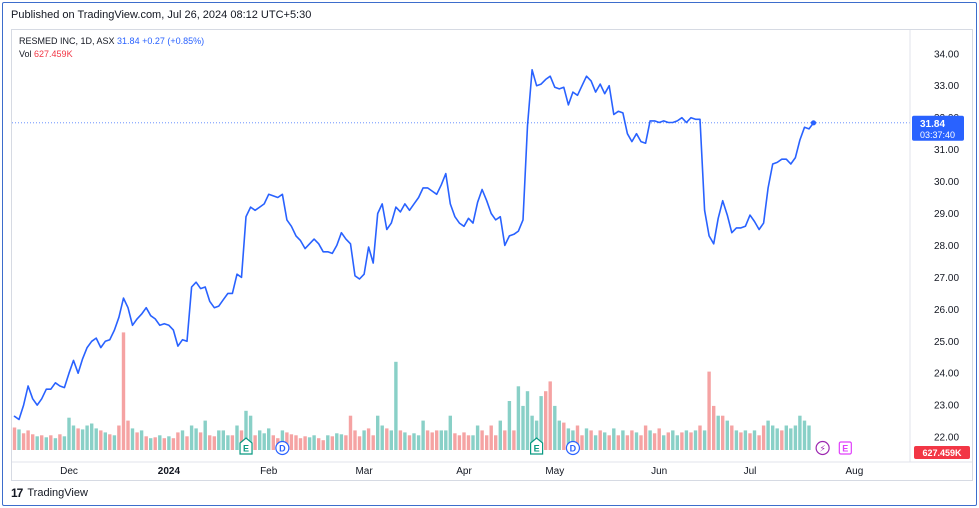 This screenshot has height=508, width=979. I want to click on event-dividend: D, so click(282, 448).